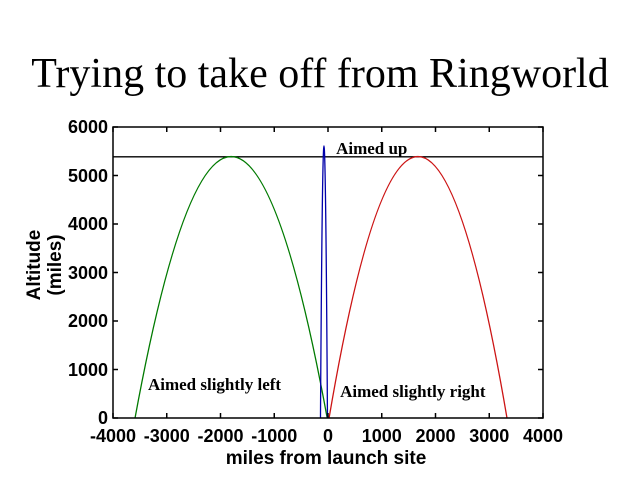 The height and width of the screenshot is (480, 640). Describe the element at coordinates (34, 265) in the screenshot. I see `y-axis-label-line1: Altitude` at that location.